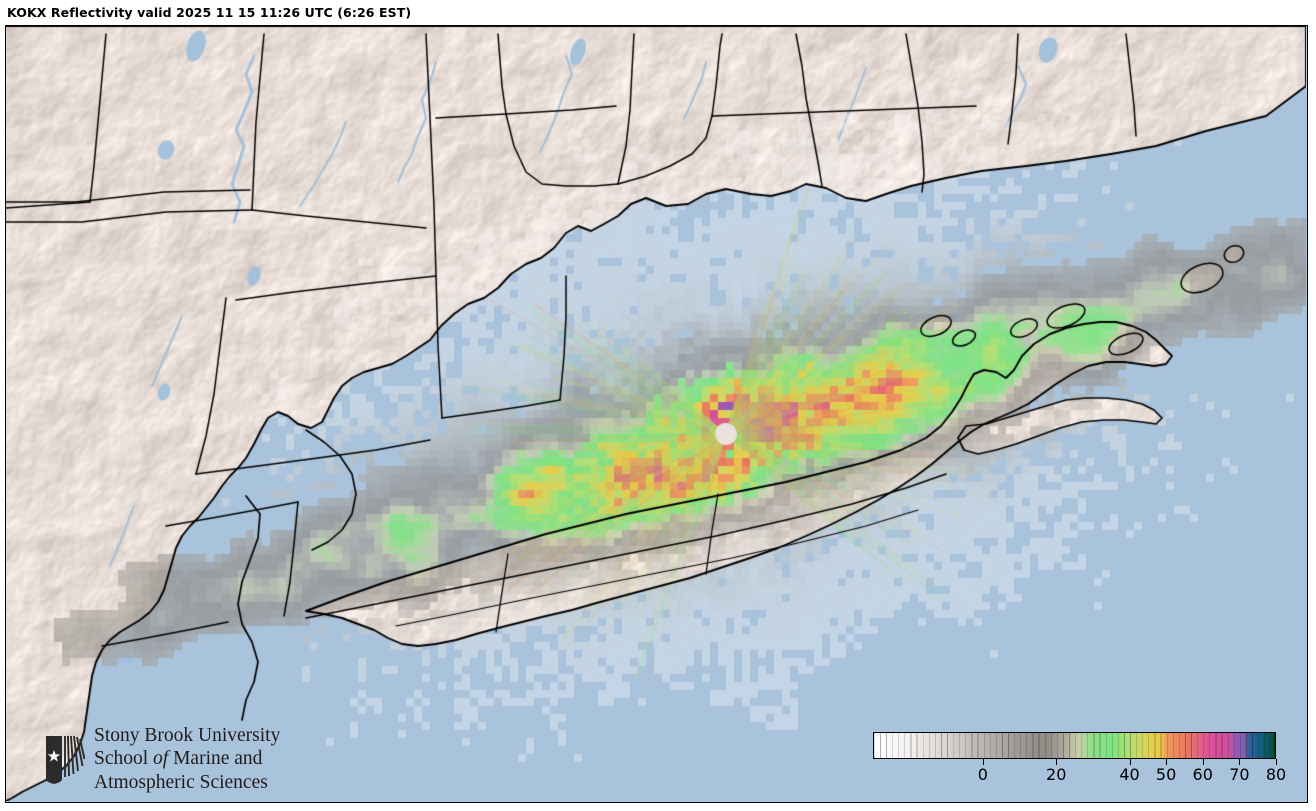  What do you see at coordinates (1166, 774) in the screenshot?
I see `colorbar-tick-label: 50` at bounding box center [1166, 774].